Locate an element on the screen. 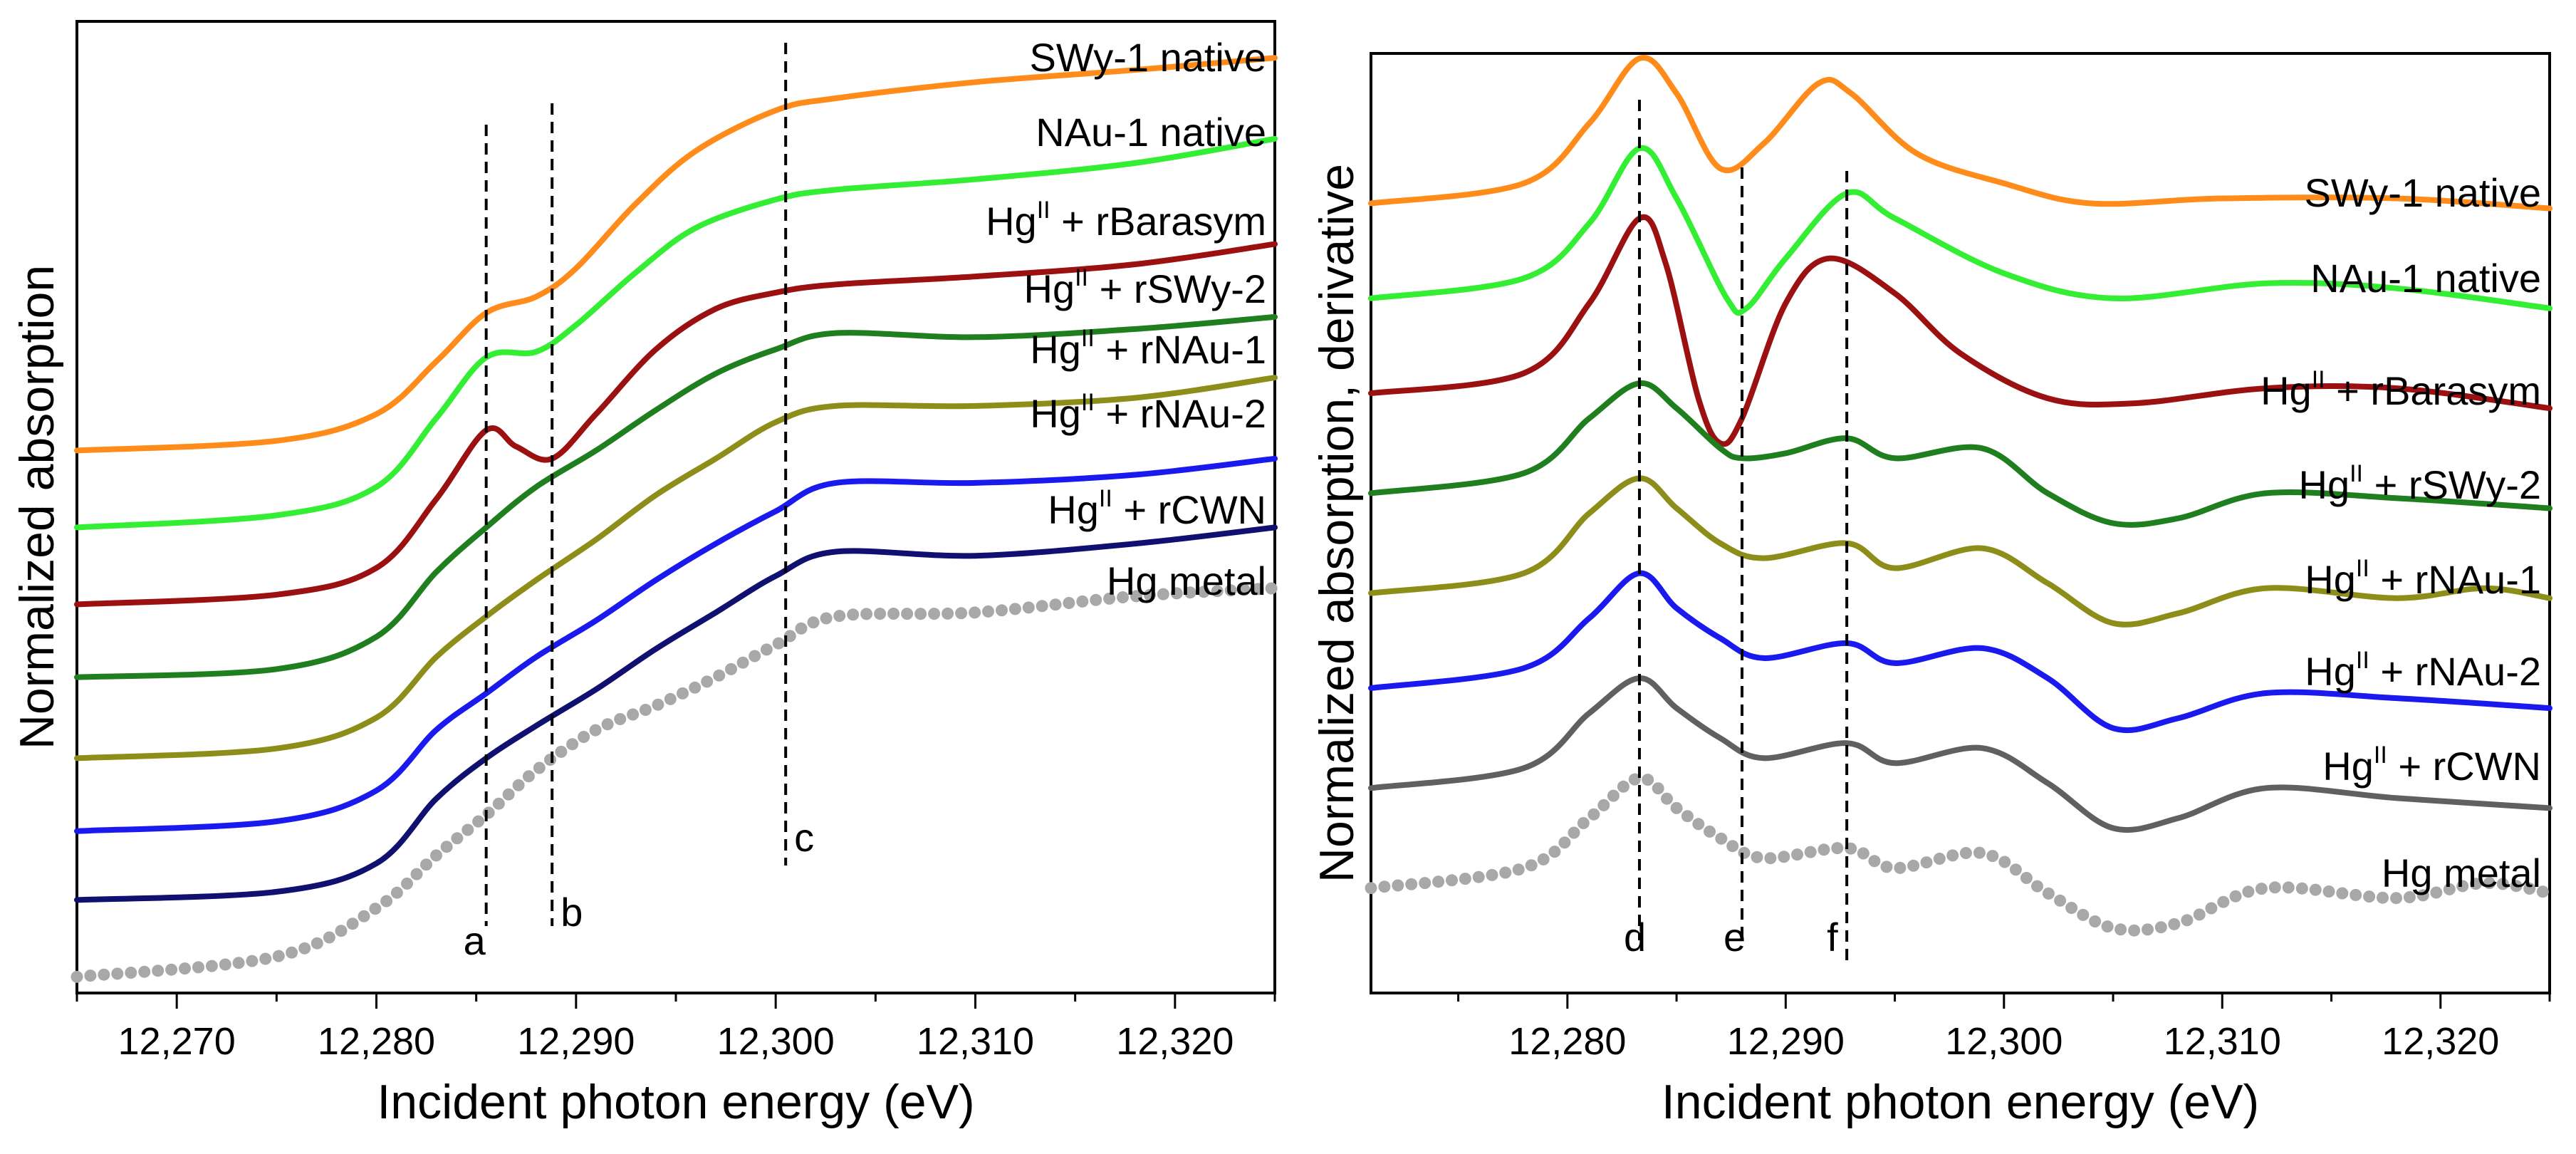 The image size is (2576, 1154). series-label: HgII + rBarasym is located at coordinates (2400, 389).